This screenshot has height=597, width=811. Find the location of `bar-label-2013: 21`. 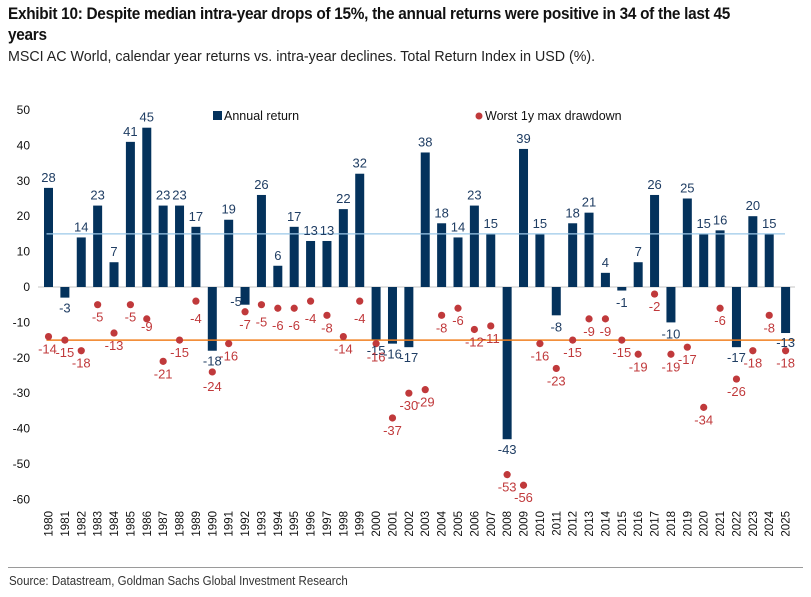

bar-label-2013: 21 is located at coordinates (589, 202).